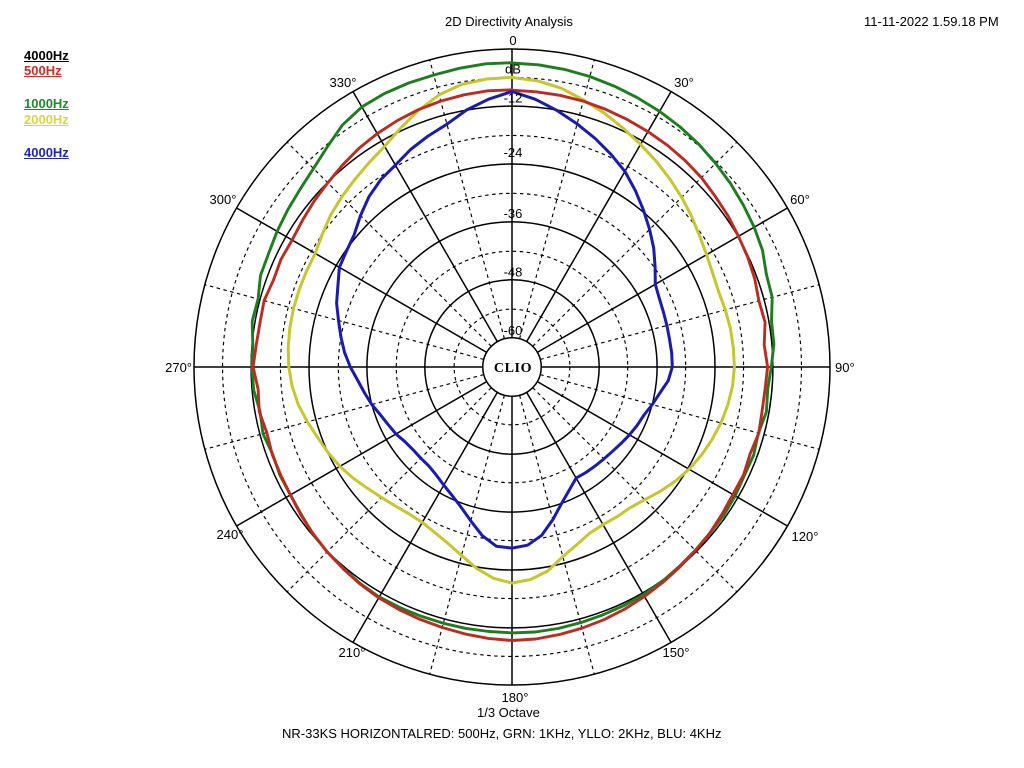 This screenshot has height=768, width=1024. What do you see at coordinates (513, 69) in the screenshot?
I see `svg-text: dB` at bounding box center [513, 69].